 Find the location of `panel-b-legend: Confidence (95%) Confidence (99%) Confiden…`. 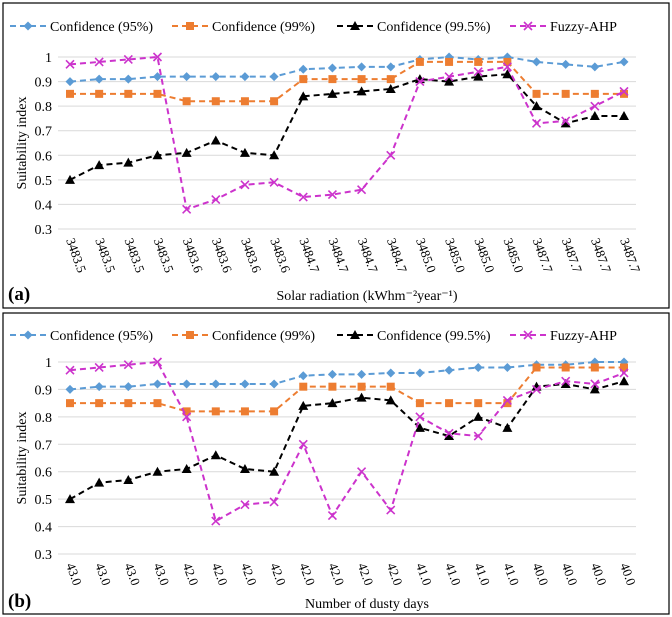

panel-b-legend: Confidence (95%) Confidence (99%) Confiden… is located at coordinates (313, 336).